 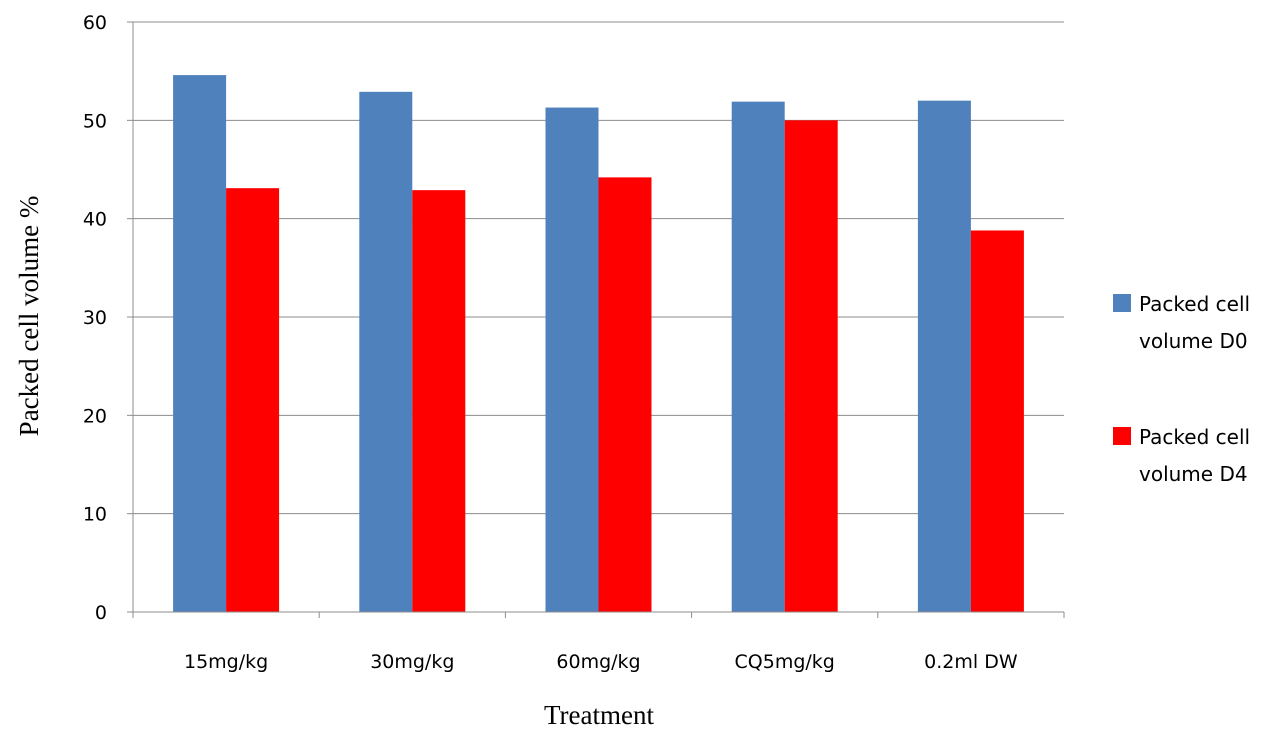 What do you see at coordinates (412, 662) in the screenshot?
I see `x-category-label: 30mg/kg` at bounding box center [412, 662].